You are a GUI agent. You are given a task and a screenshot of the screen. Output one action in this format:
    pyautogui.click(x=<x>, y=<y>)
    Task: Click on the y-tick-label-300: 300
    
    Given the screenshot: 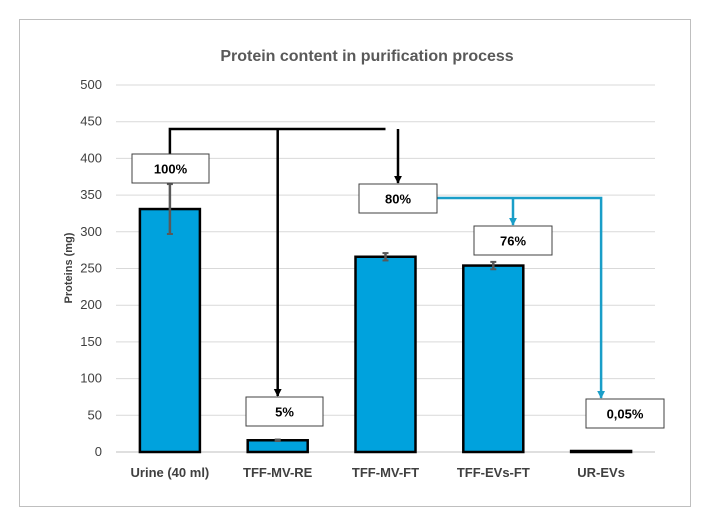 What is the action you would take?
    pyautogui.click(x=91, y=231)
    